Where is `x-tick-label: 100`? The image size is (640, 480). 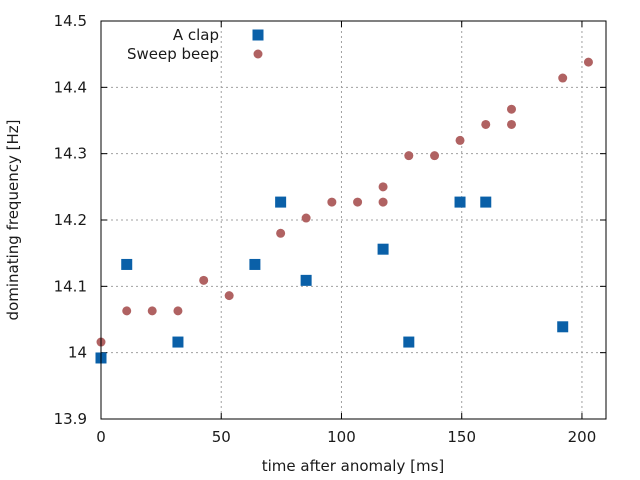
x-tick-label: 100 is located at coordinates (341, 437).